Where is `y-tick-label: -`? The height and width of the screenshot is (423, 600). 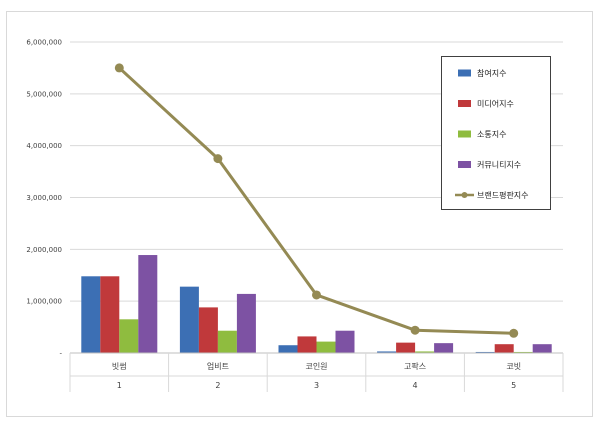 y-tick-label: - is located at coordinates (60, 354).